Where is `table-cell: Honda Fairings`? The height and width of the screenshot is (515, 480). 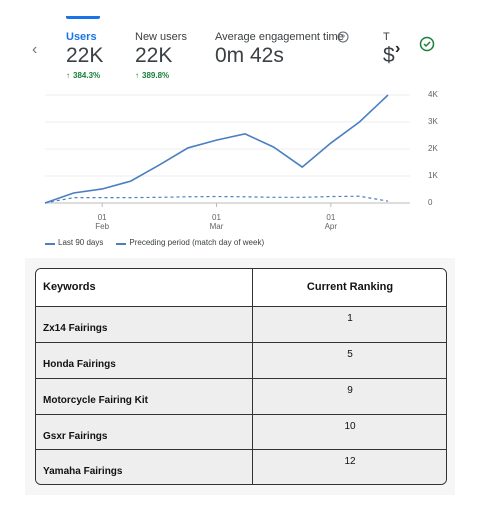
table-cell: Honda Fairings is located at coordinates (144, 361).